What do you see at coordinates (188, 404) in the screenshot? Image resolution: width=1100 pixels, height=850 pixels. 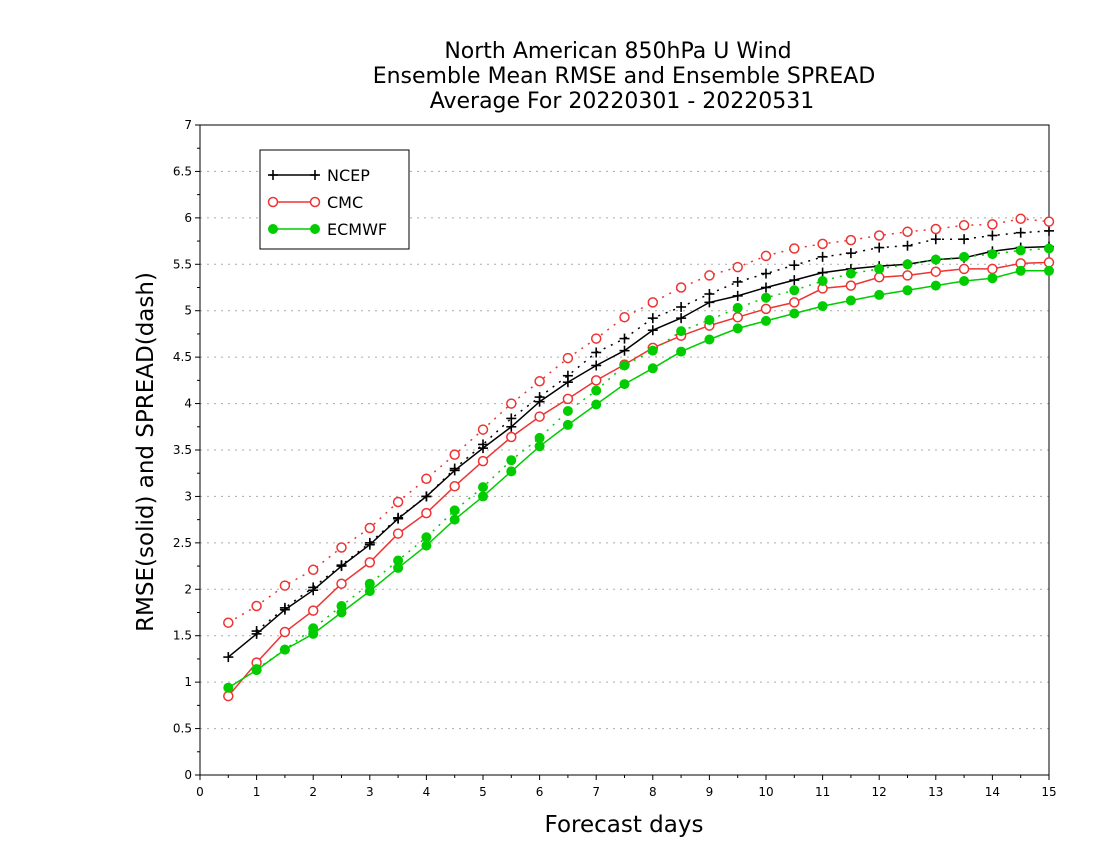 I see `y-tick-label: 4` at bounding box center [188, 404].